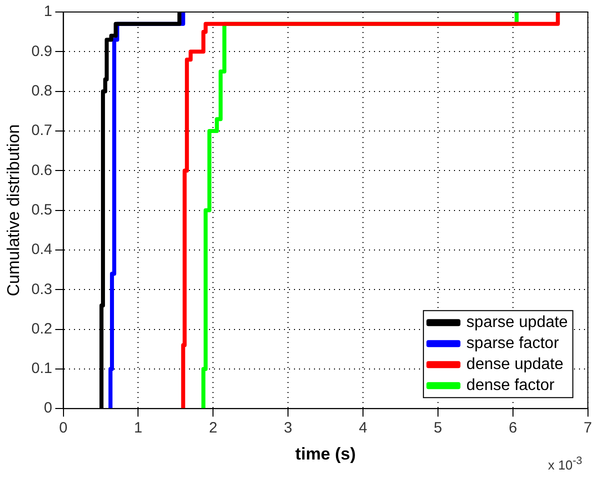 The width and height of the screenshot is (595, 479). I want to click on legend-label: dense factor, so click(511, 385).